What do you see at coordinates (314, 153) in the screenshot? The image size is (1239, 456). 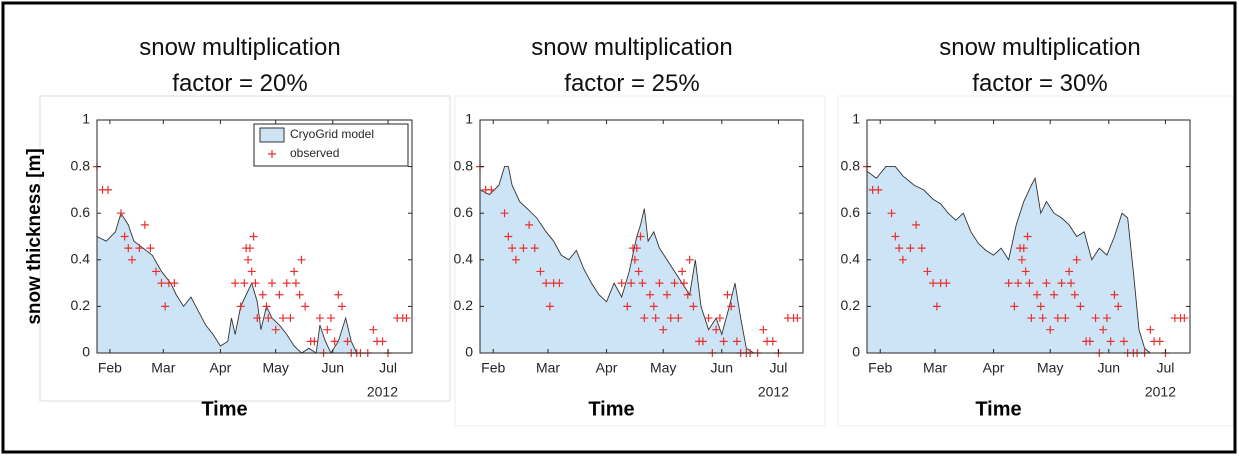 I see `legend-label: observed` at bounding box center [314, 153].